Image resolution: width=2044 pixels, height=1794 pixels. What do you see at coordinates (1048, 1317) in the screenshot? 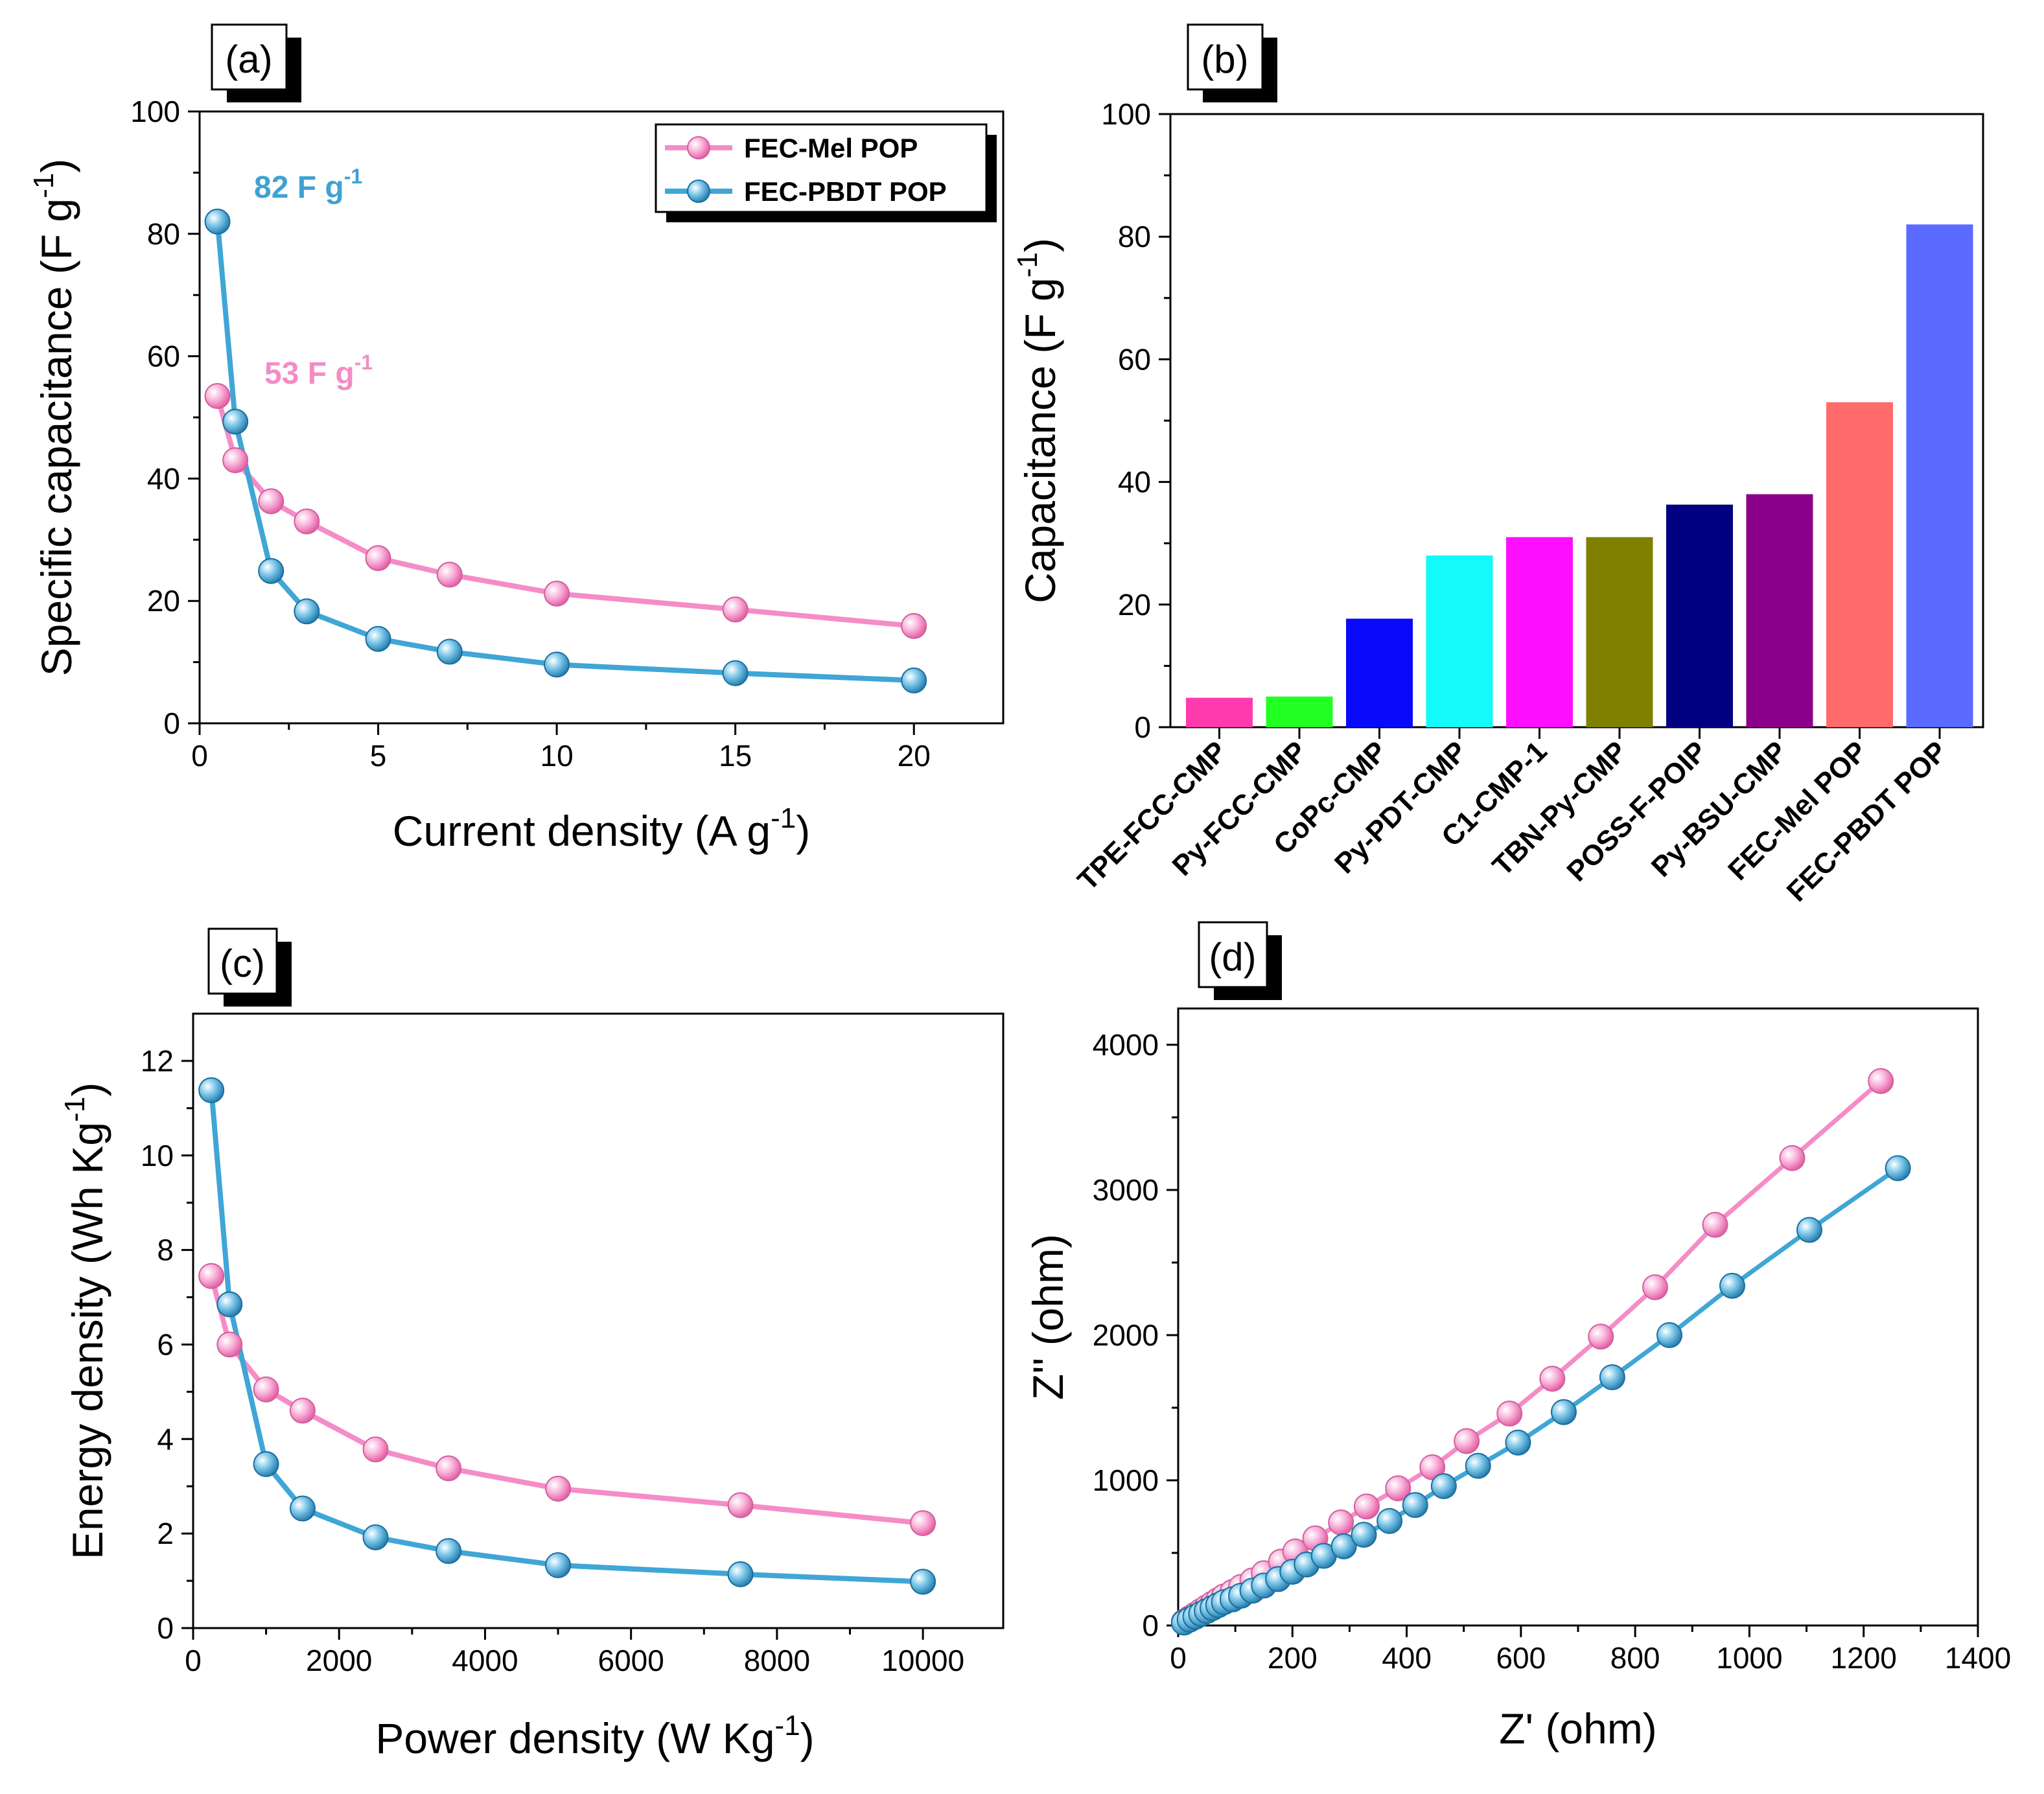
I see `panel-d-ylabel: Z'' (ohm)` at bounding box center [1048, 1317].